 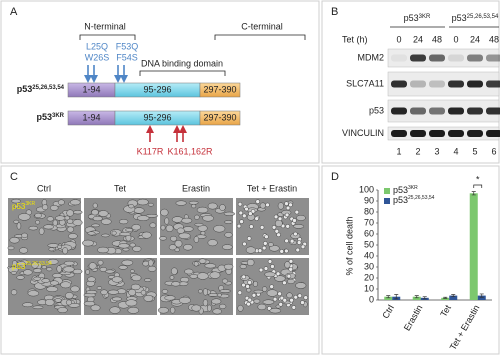 I want to click on domain-label: 95-296, so click(x=157, y=89).